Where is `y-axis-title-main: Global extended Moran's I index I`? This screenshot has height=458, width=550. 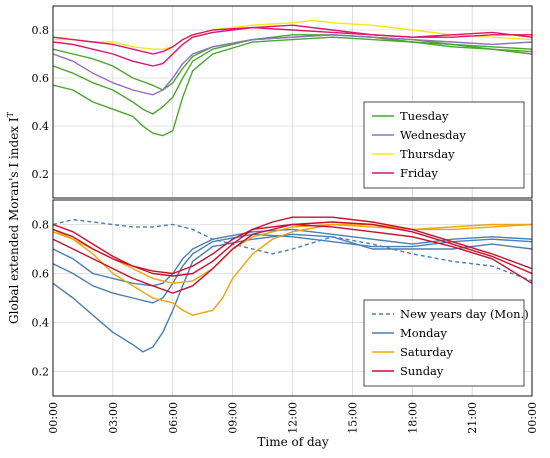 y-axis-title-main: Global extended Moran's I index I is located at coordinates (14, 220).